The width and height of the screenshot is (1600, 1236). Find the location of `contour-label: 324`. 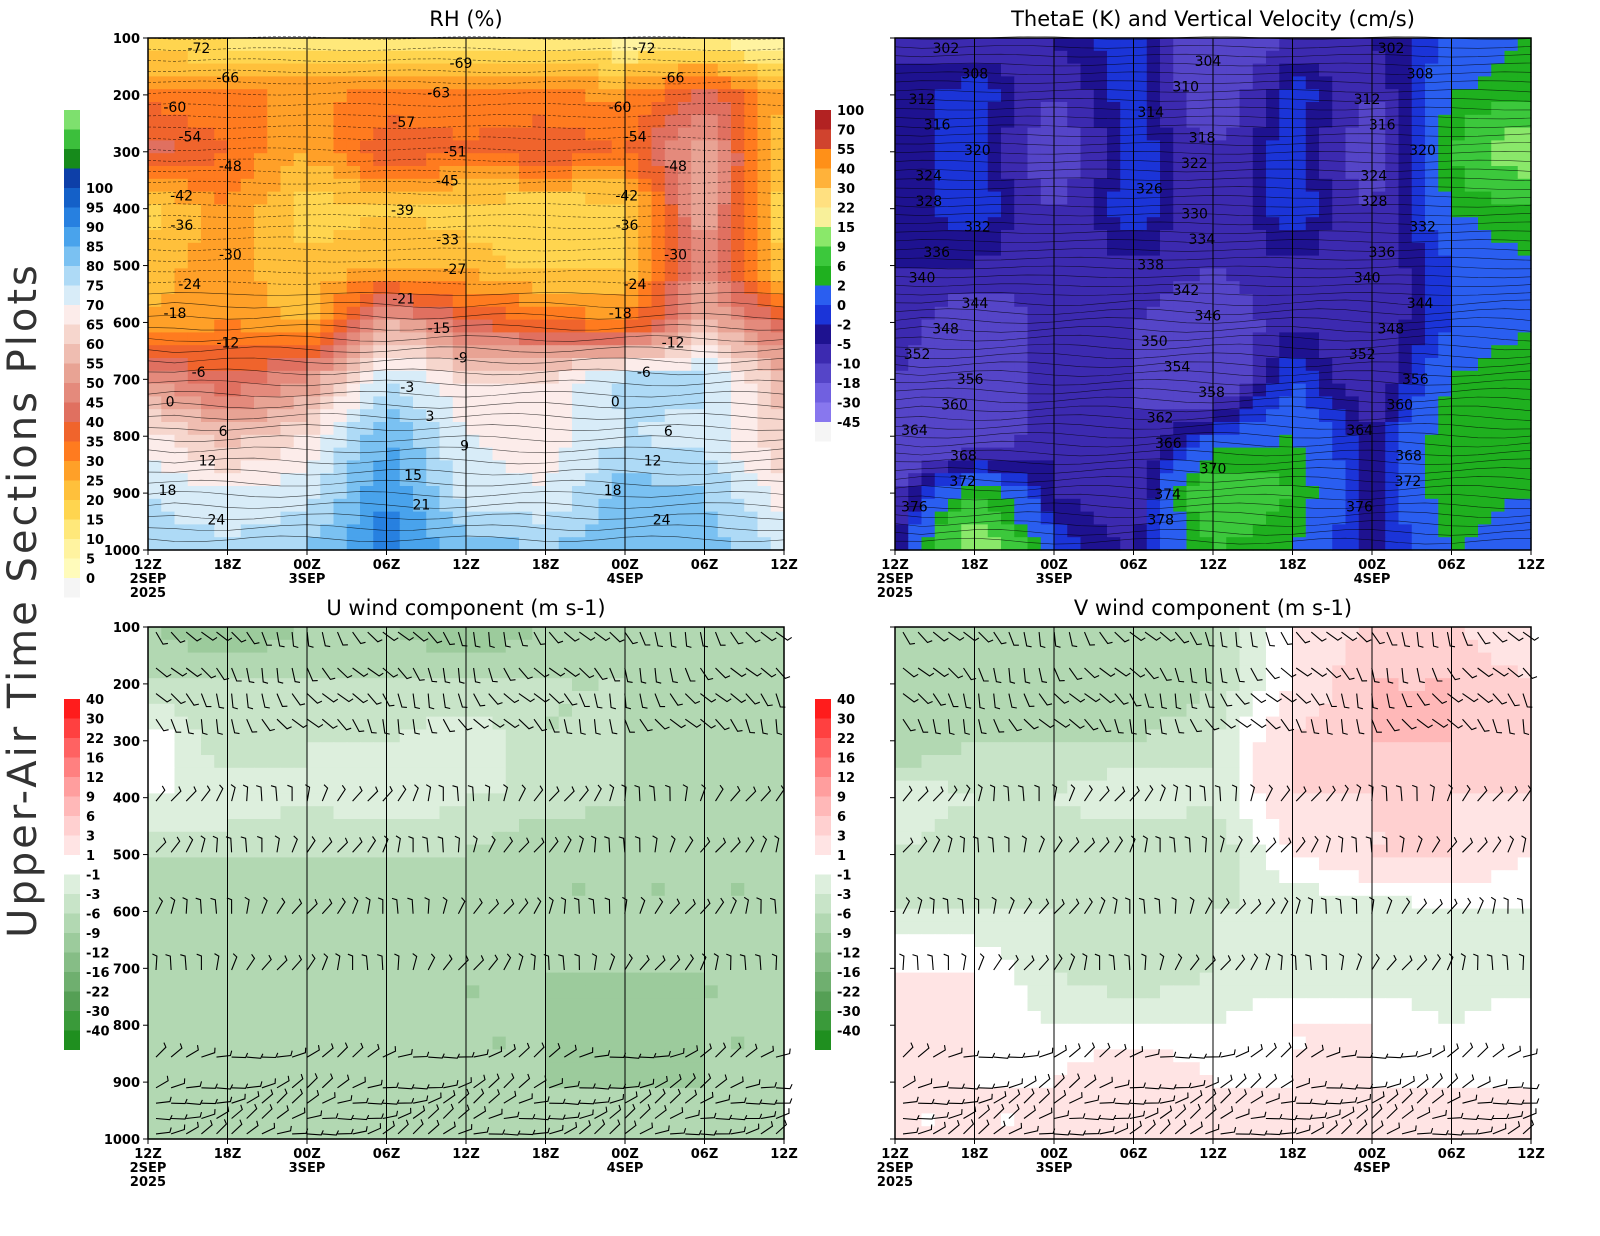

contour-label: 324 is located at coordinates (928, 177).